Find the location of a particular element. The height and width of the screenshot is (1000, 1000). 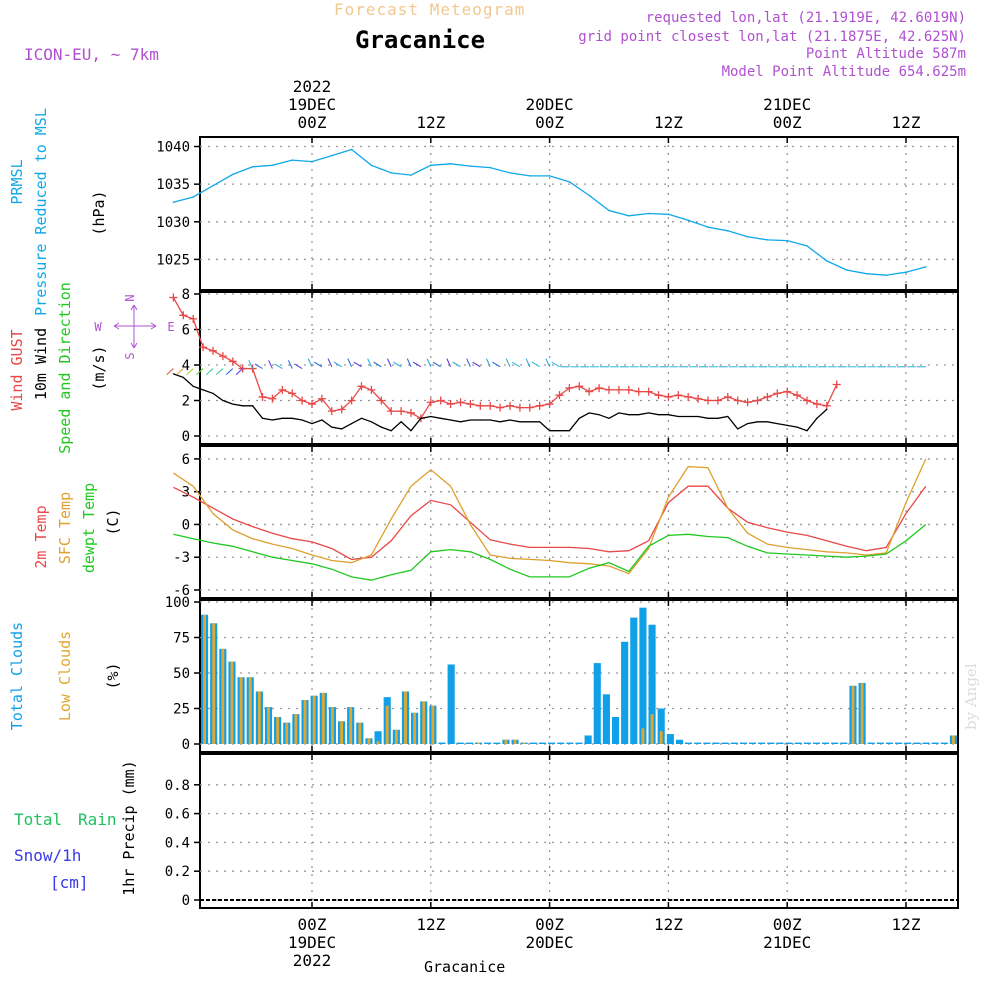

y-tick-label: 0.6 is located at coordinates (177, 815).